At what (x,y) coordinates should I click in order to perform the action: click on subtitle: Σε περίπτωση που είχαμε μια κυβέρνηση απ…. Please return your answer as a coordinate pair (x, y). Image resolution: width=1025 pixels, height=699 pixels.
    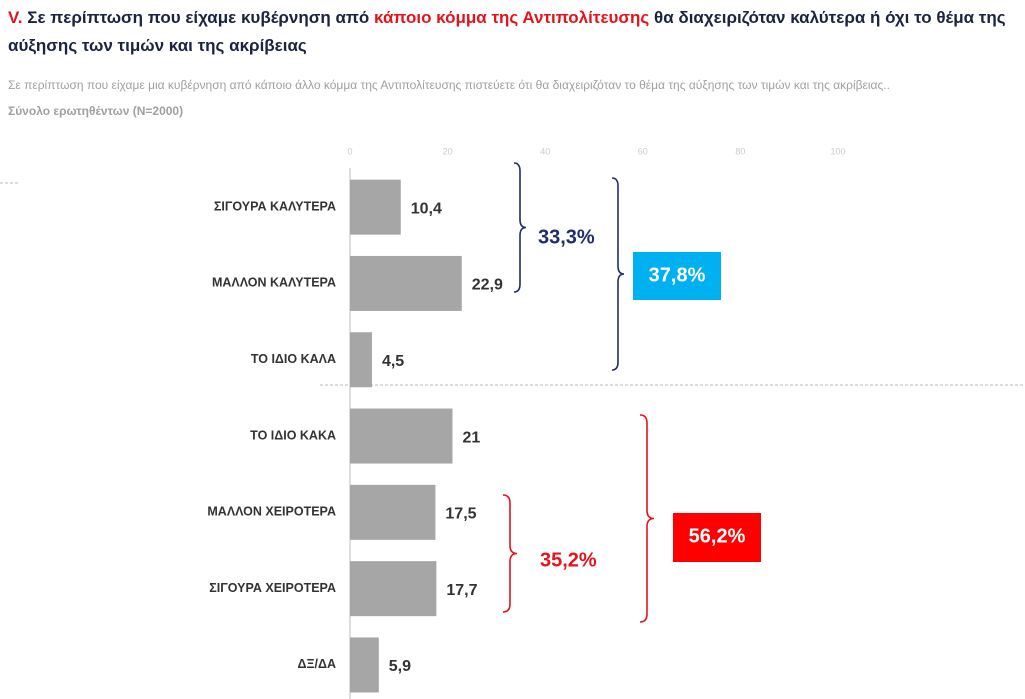
    Looking at the image, I should click on (449, 85).